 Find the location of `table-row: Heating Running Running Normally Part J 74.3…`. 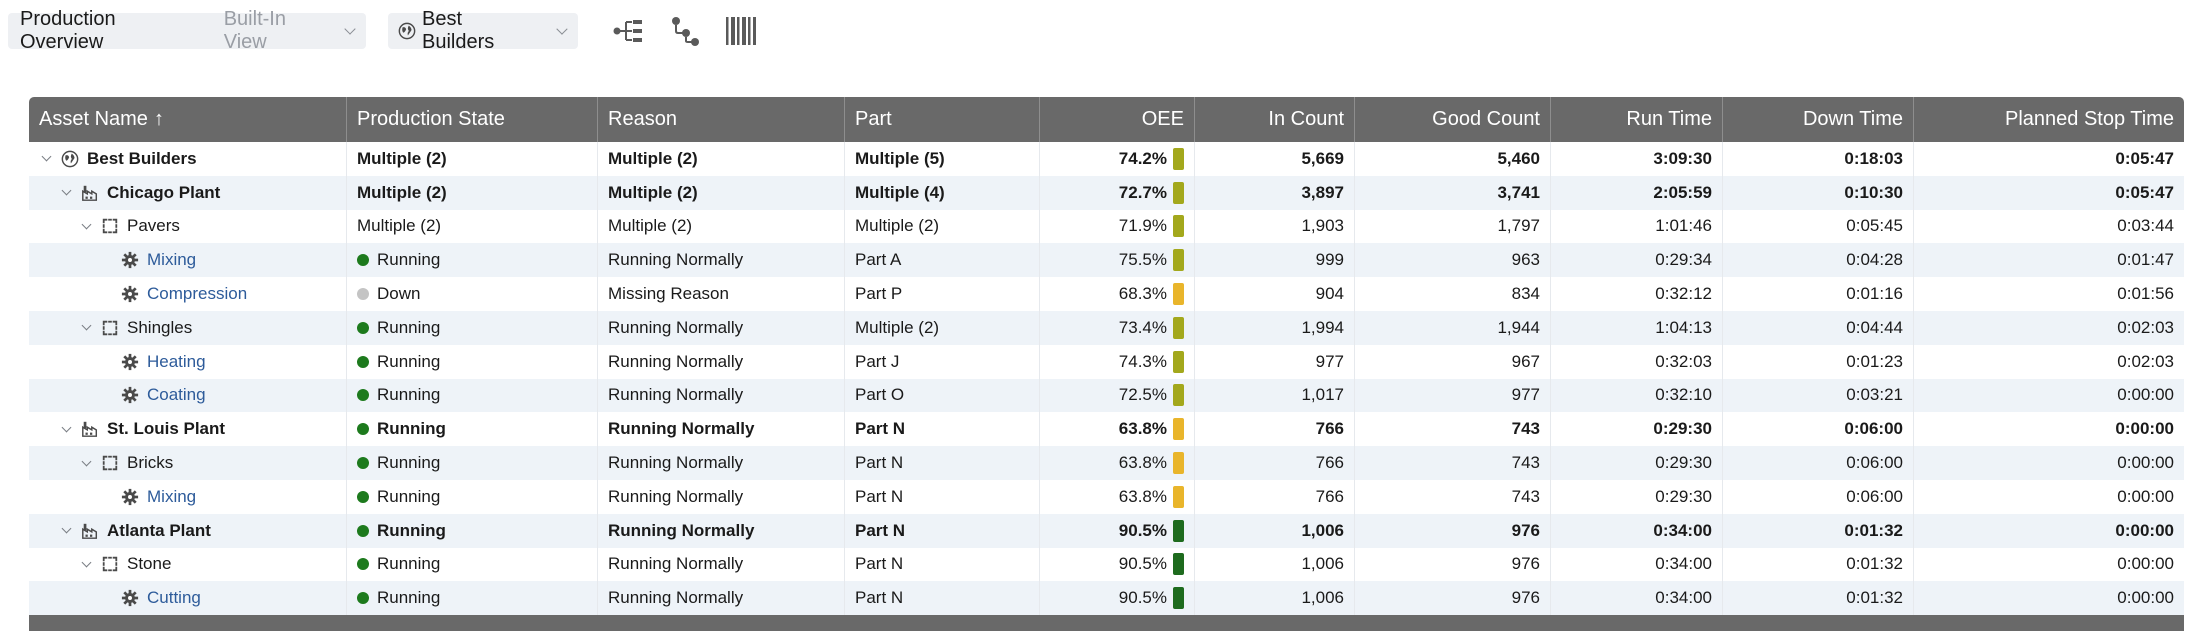

table-row: Heating Running Running Normally Part J 74.3… is located at coordinates (1106, 361).